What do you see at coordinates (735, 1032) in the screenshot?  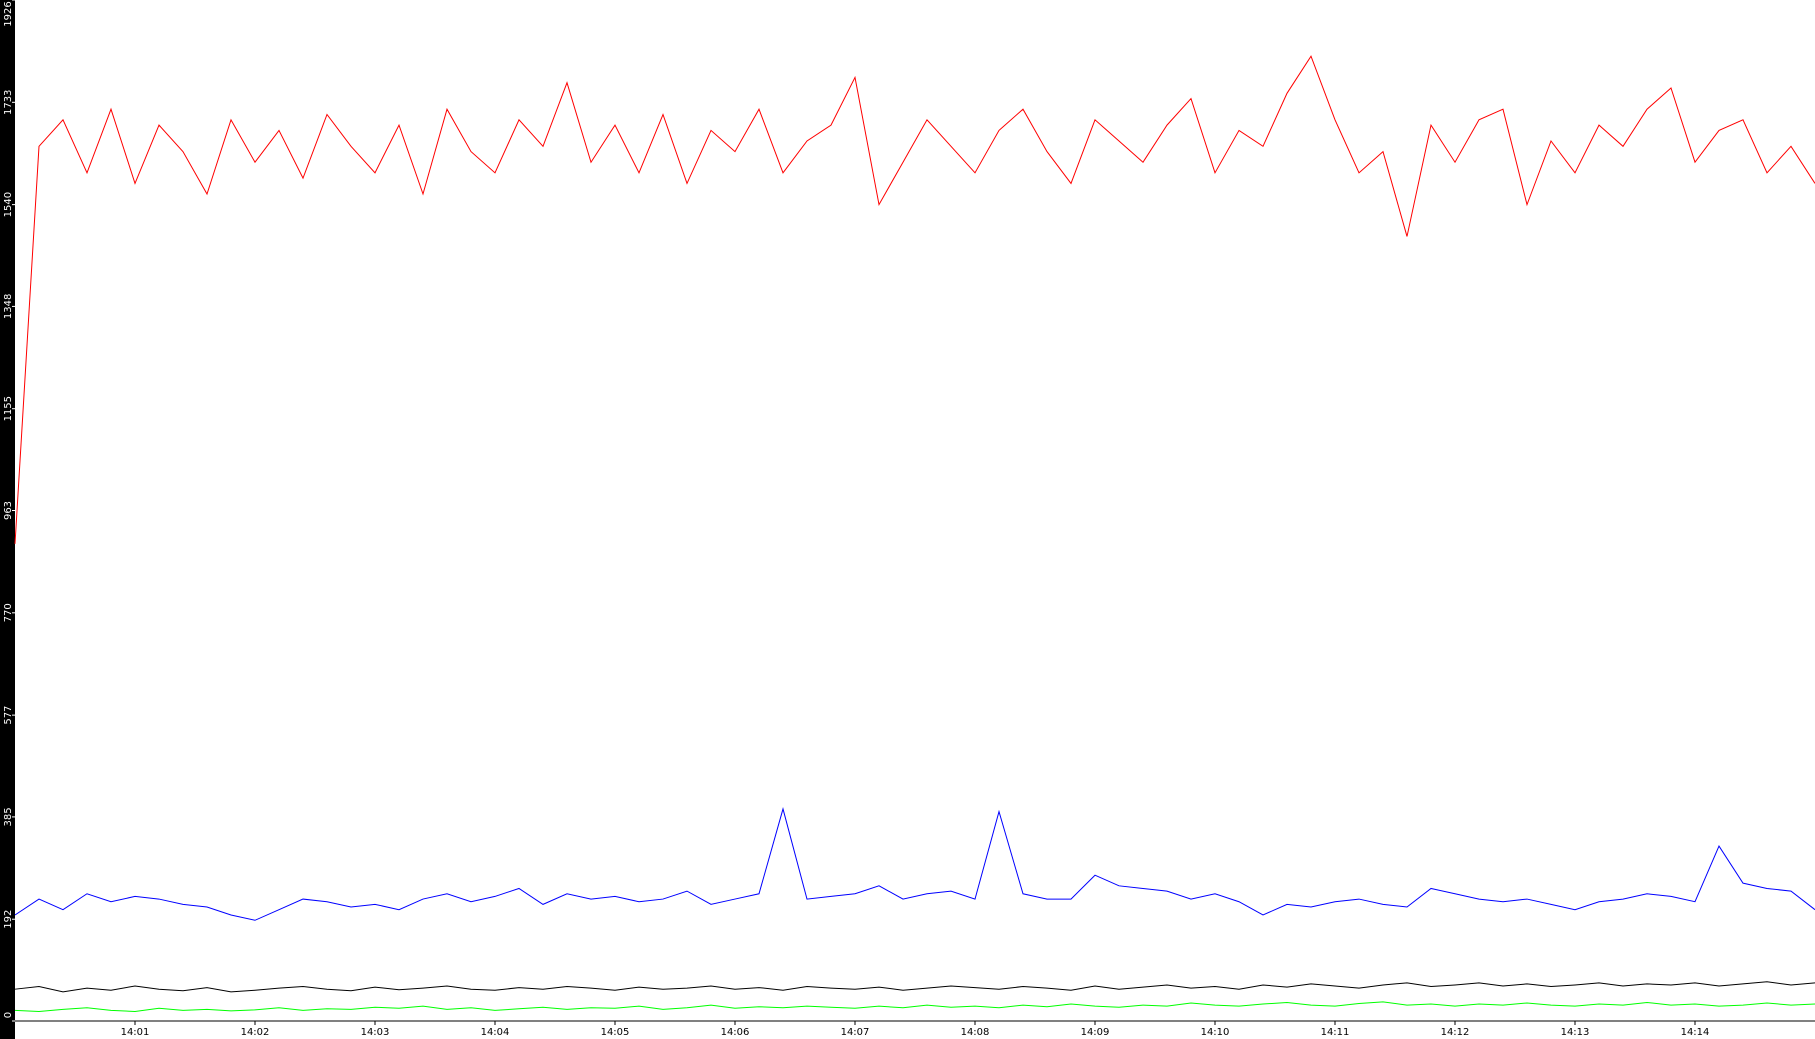 I see `x-tick-label: 14:06` at bounding box center [735, 1032].